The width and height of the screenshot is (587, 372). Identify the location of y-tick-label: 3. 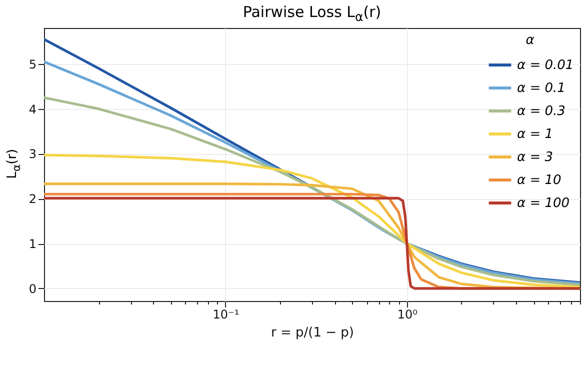
(32, 154).